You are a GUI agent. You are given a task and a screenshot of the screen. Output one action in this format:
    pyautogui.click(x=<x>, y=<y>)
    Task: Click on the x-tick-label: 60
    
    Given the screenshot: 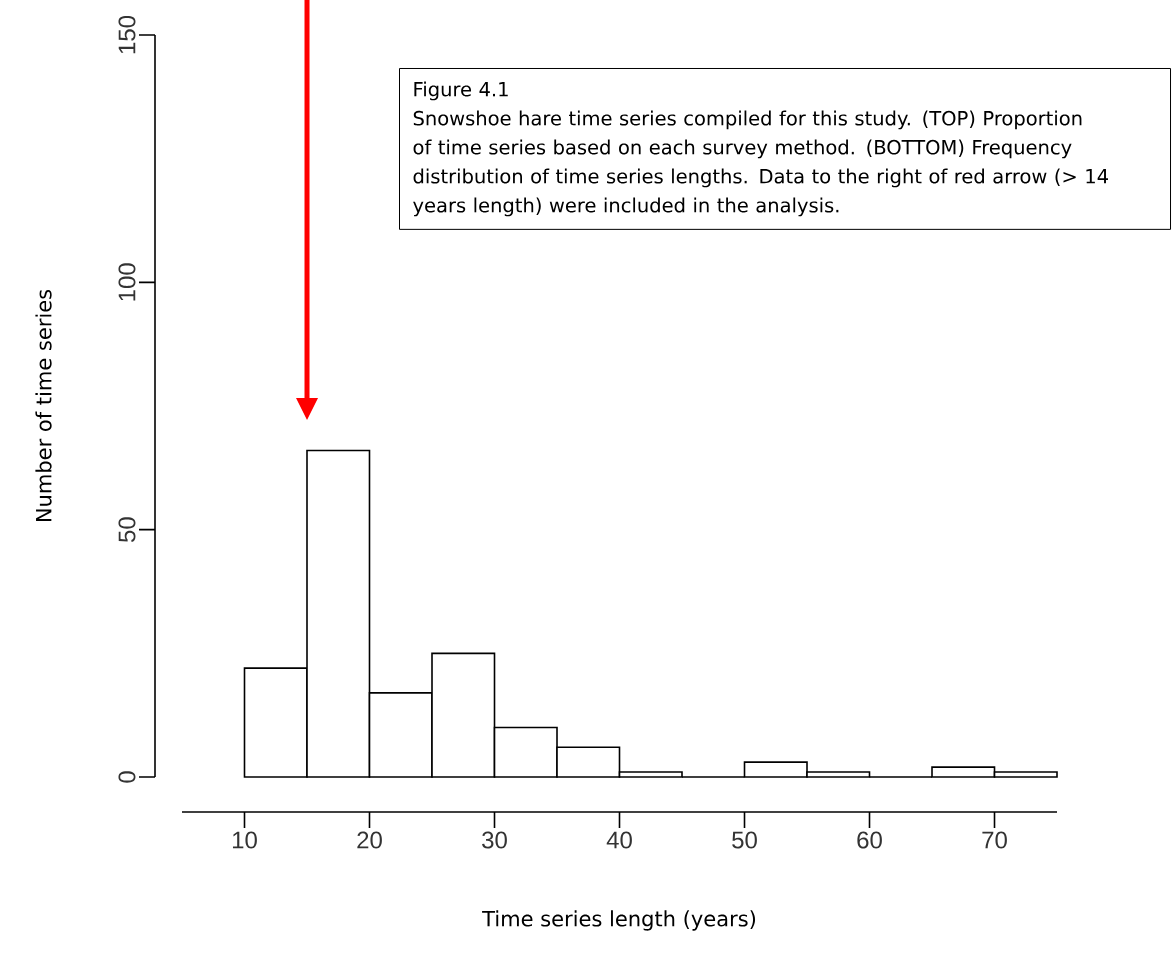 What is the action you would take?
    pyautogui.click(x=869, y=840)
    